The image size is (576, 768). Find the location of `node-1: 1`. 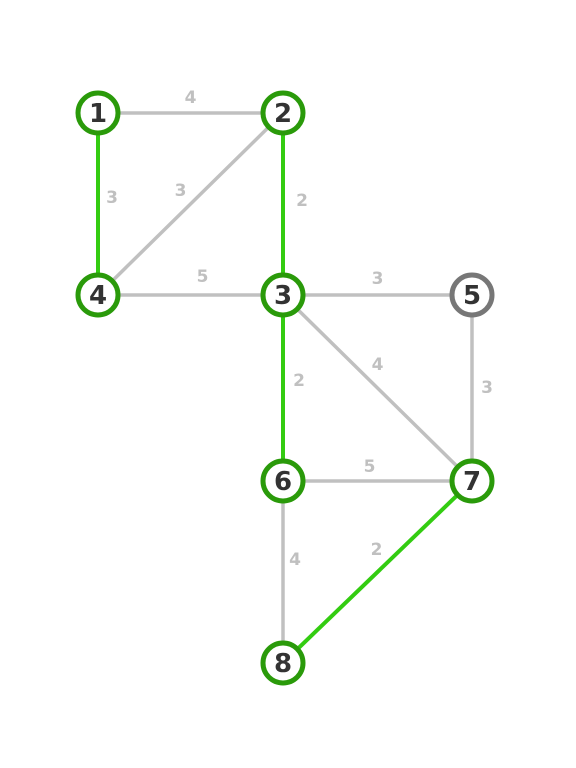

node-1: 1 is located at coordinates (98, 113).